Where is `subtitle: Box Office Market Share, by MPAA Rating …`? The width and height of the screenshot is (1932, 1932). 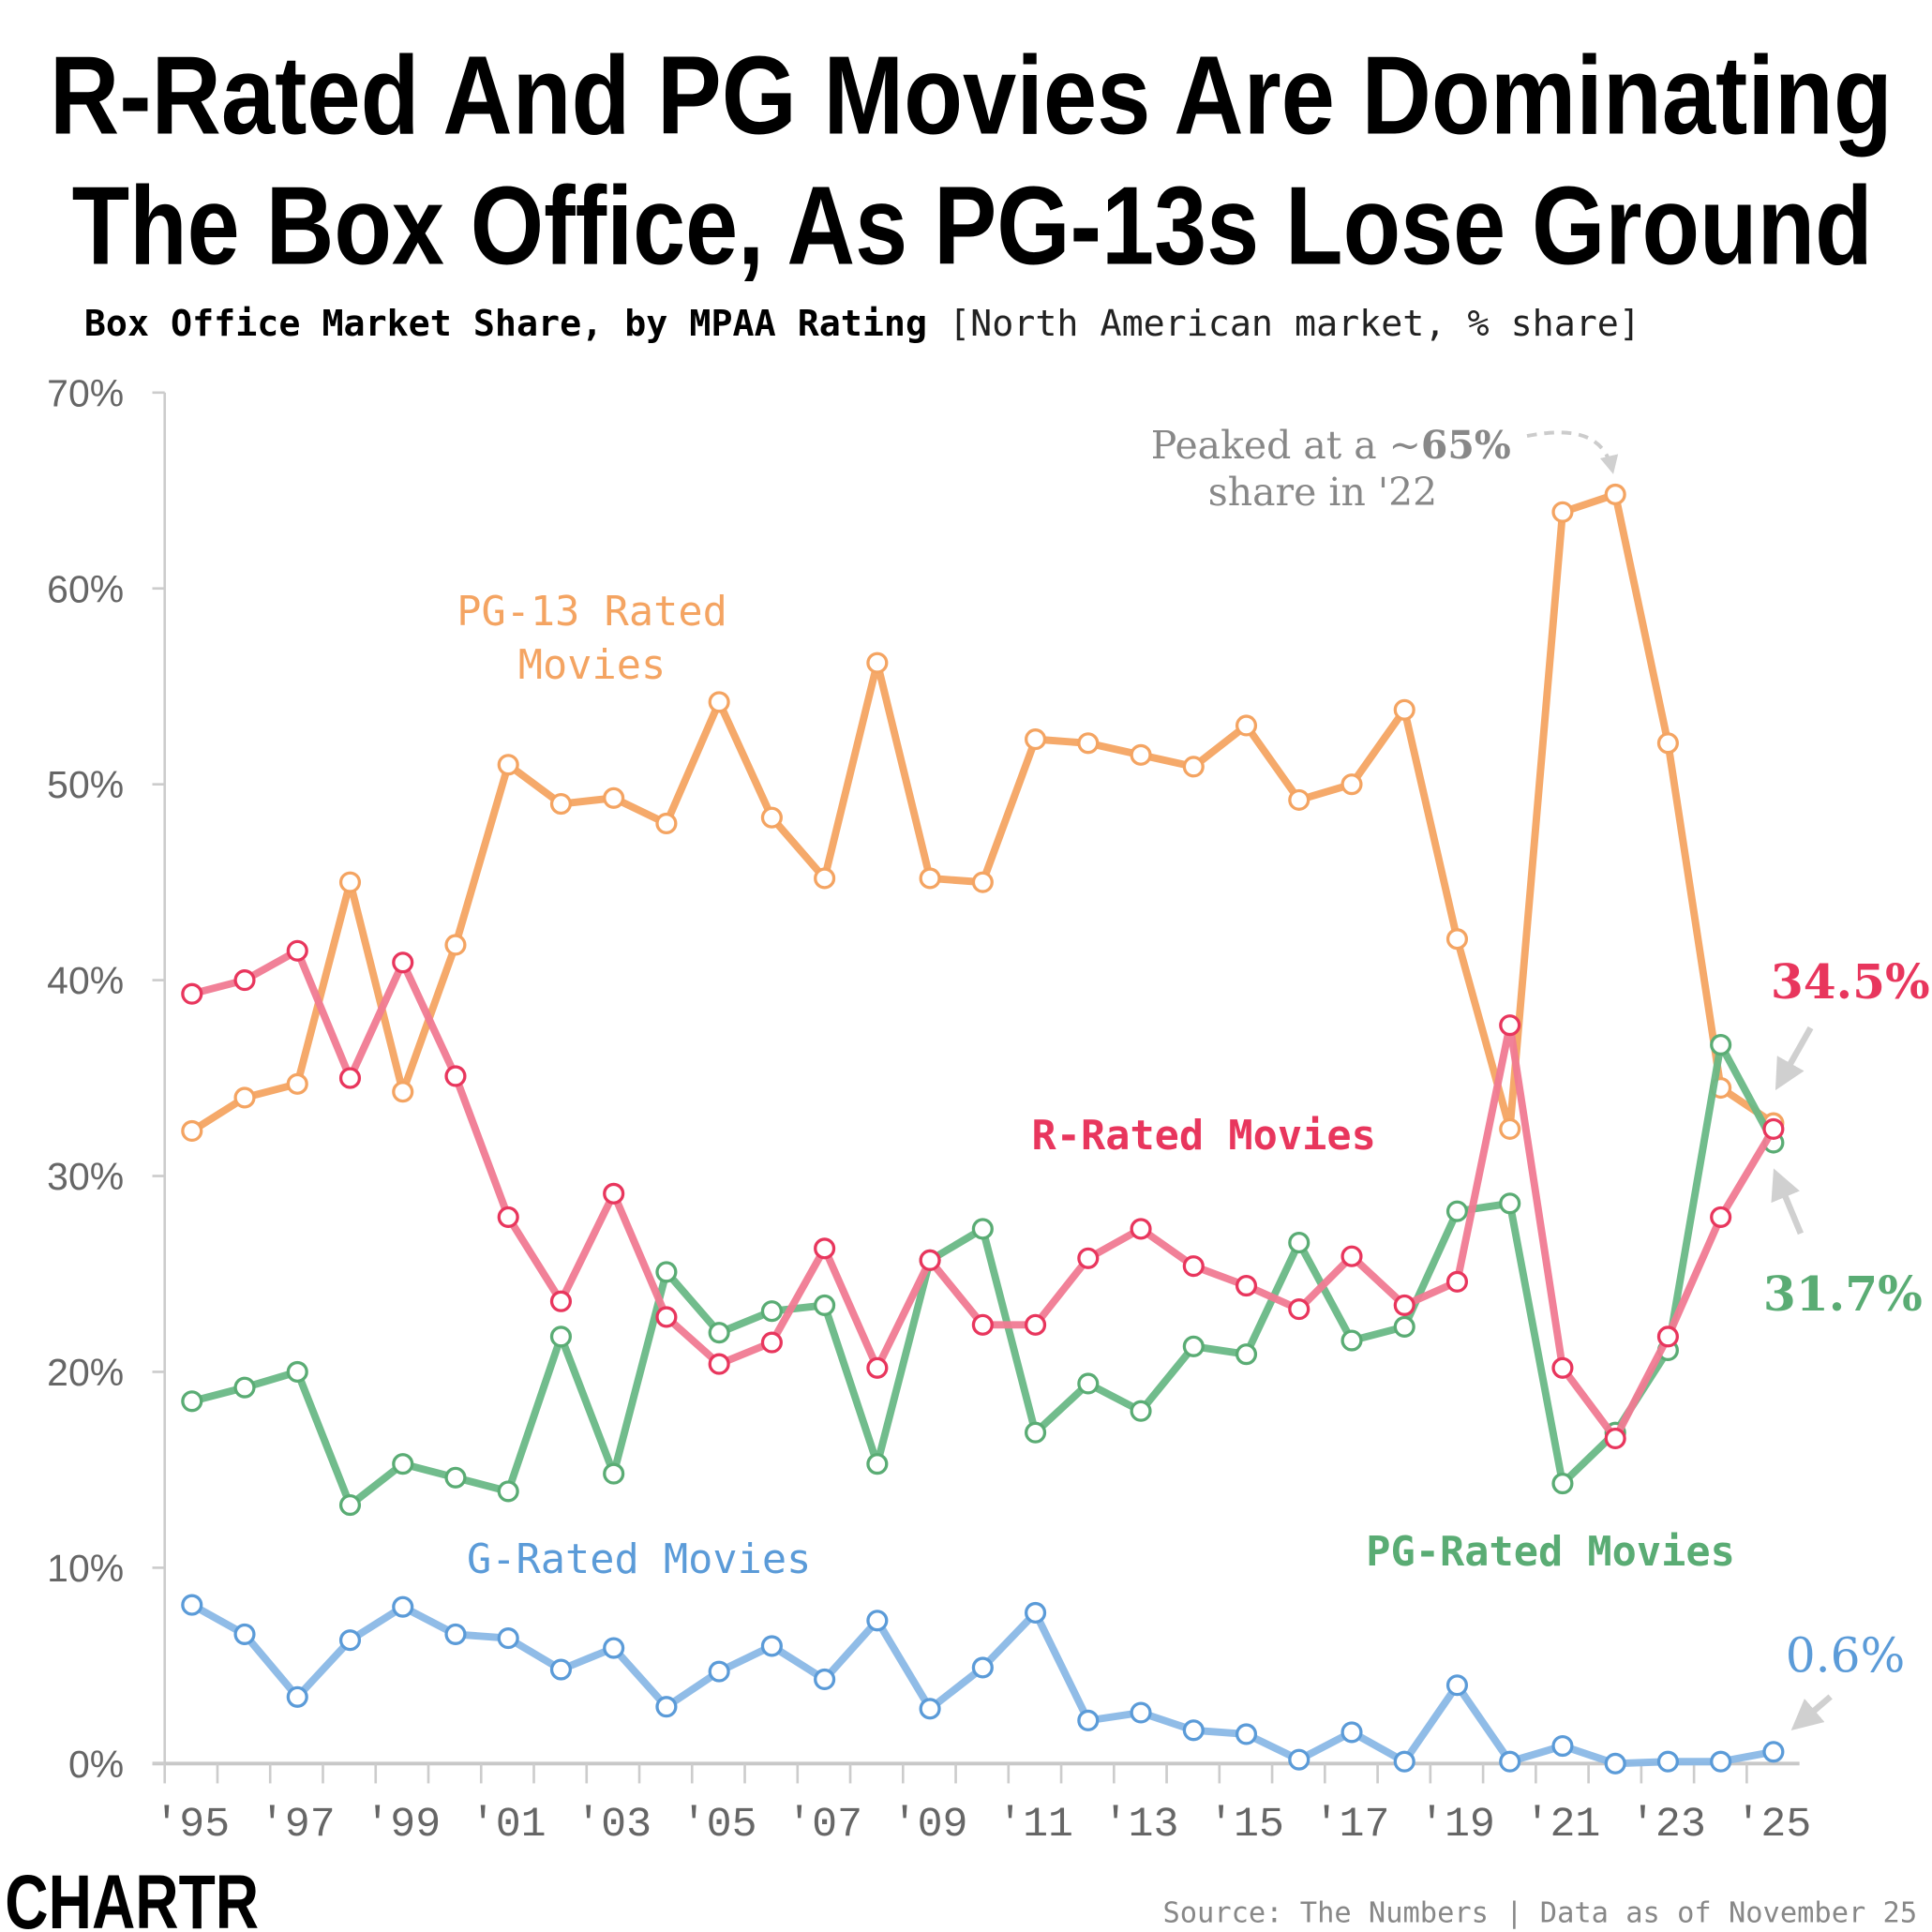
subtitle: Box Office Market Share, by MPAA Rating … is located at coordinates (862, 324).